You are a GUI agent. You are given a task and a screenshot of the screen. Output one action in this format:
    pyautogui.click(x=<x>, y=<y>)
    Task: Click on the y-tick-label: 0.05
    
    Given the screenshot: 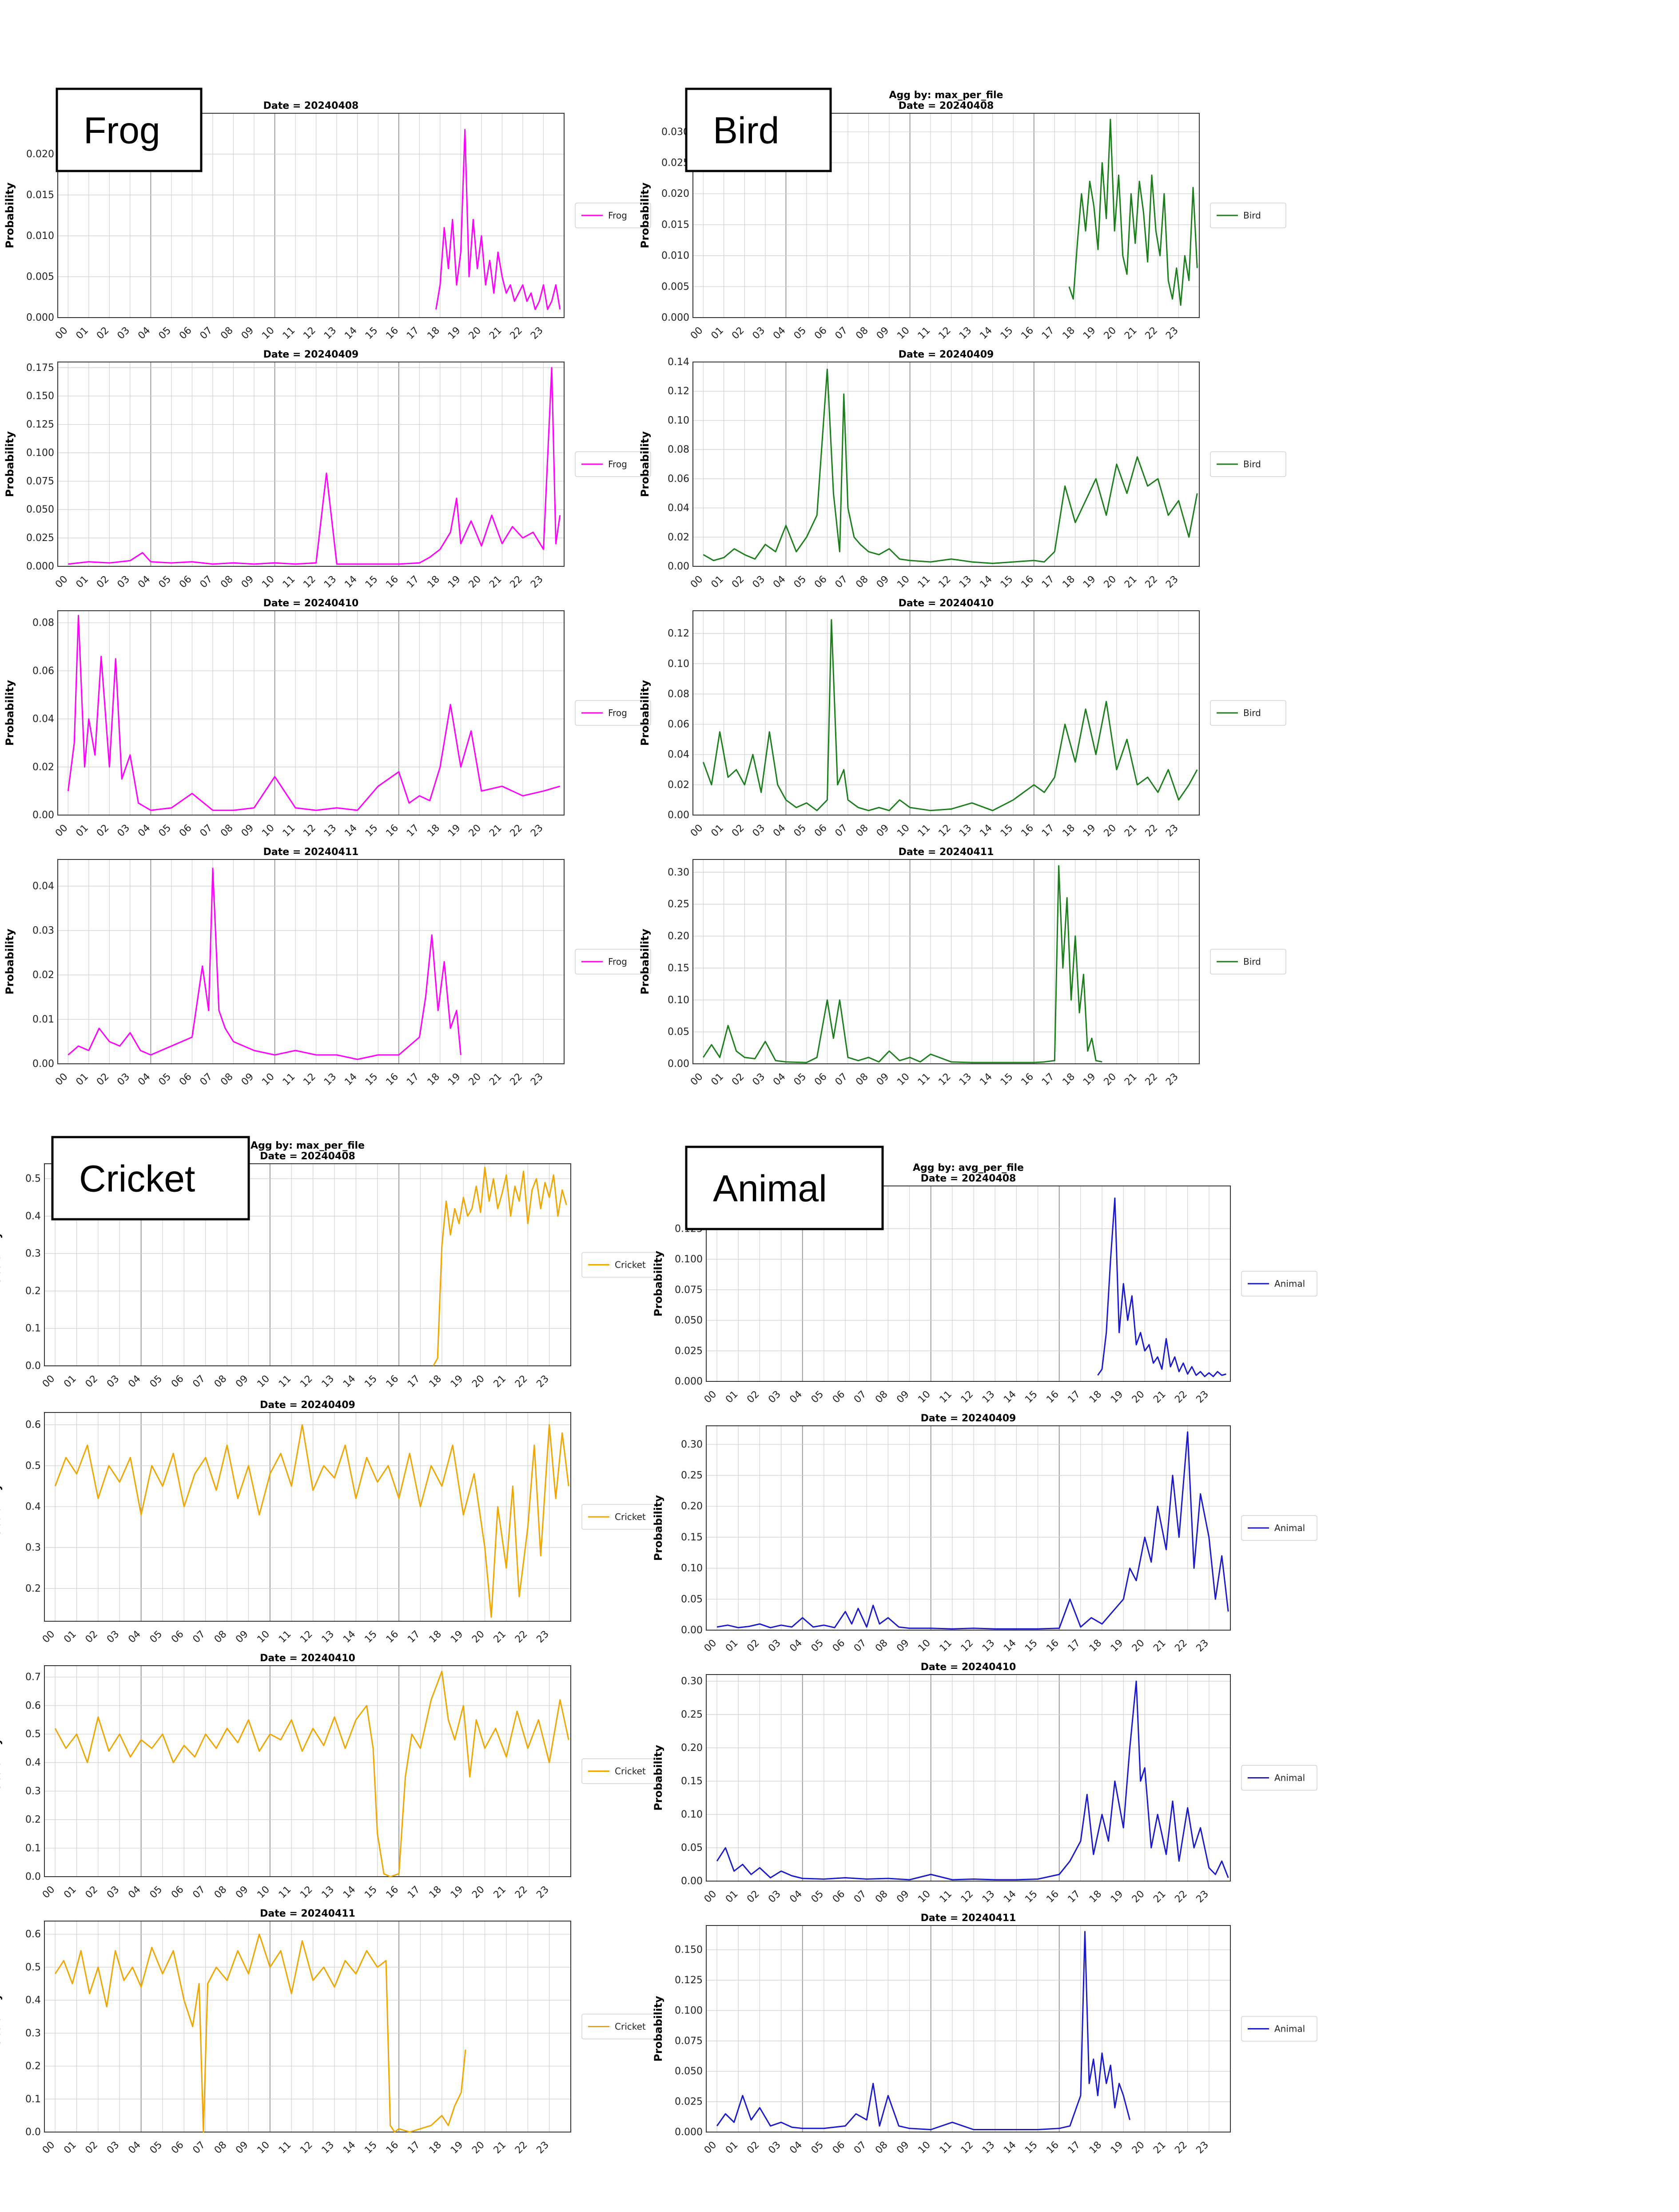 What is the action you would take?
    pyautogui.click(x=692, y=1600)
    